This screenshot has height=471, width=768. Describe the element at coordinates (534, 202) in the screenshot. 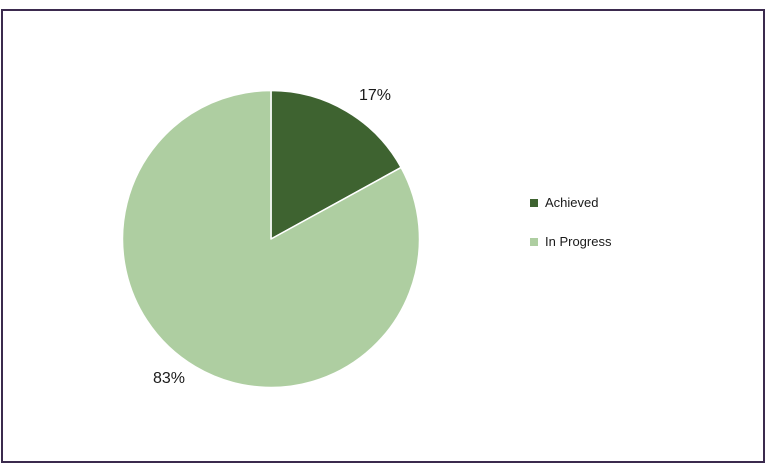

I see `legend-swatch-achieved-icon` at that location.